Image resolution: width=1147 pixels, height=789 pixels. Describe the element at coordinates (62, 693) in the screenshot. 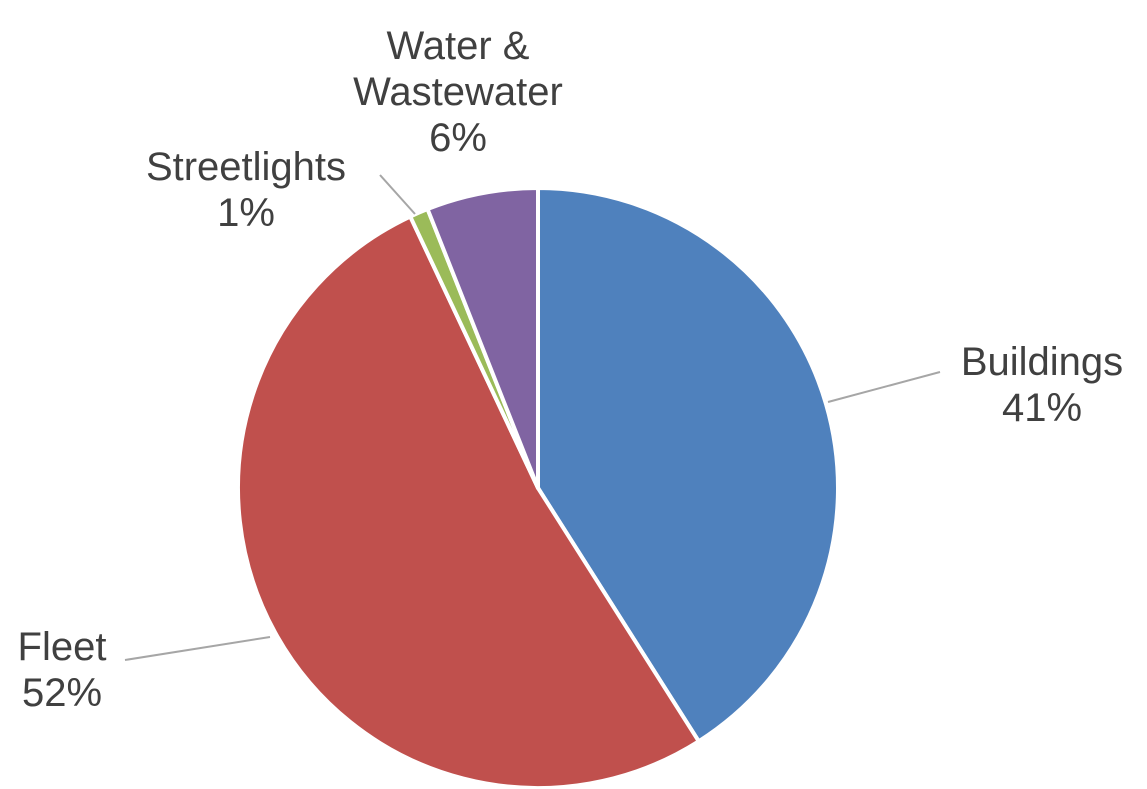

I see `value-label: 52%` at that location.